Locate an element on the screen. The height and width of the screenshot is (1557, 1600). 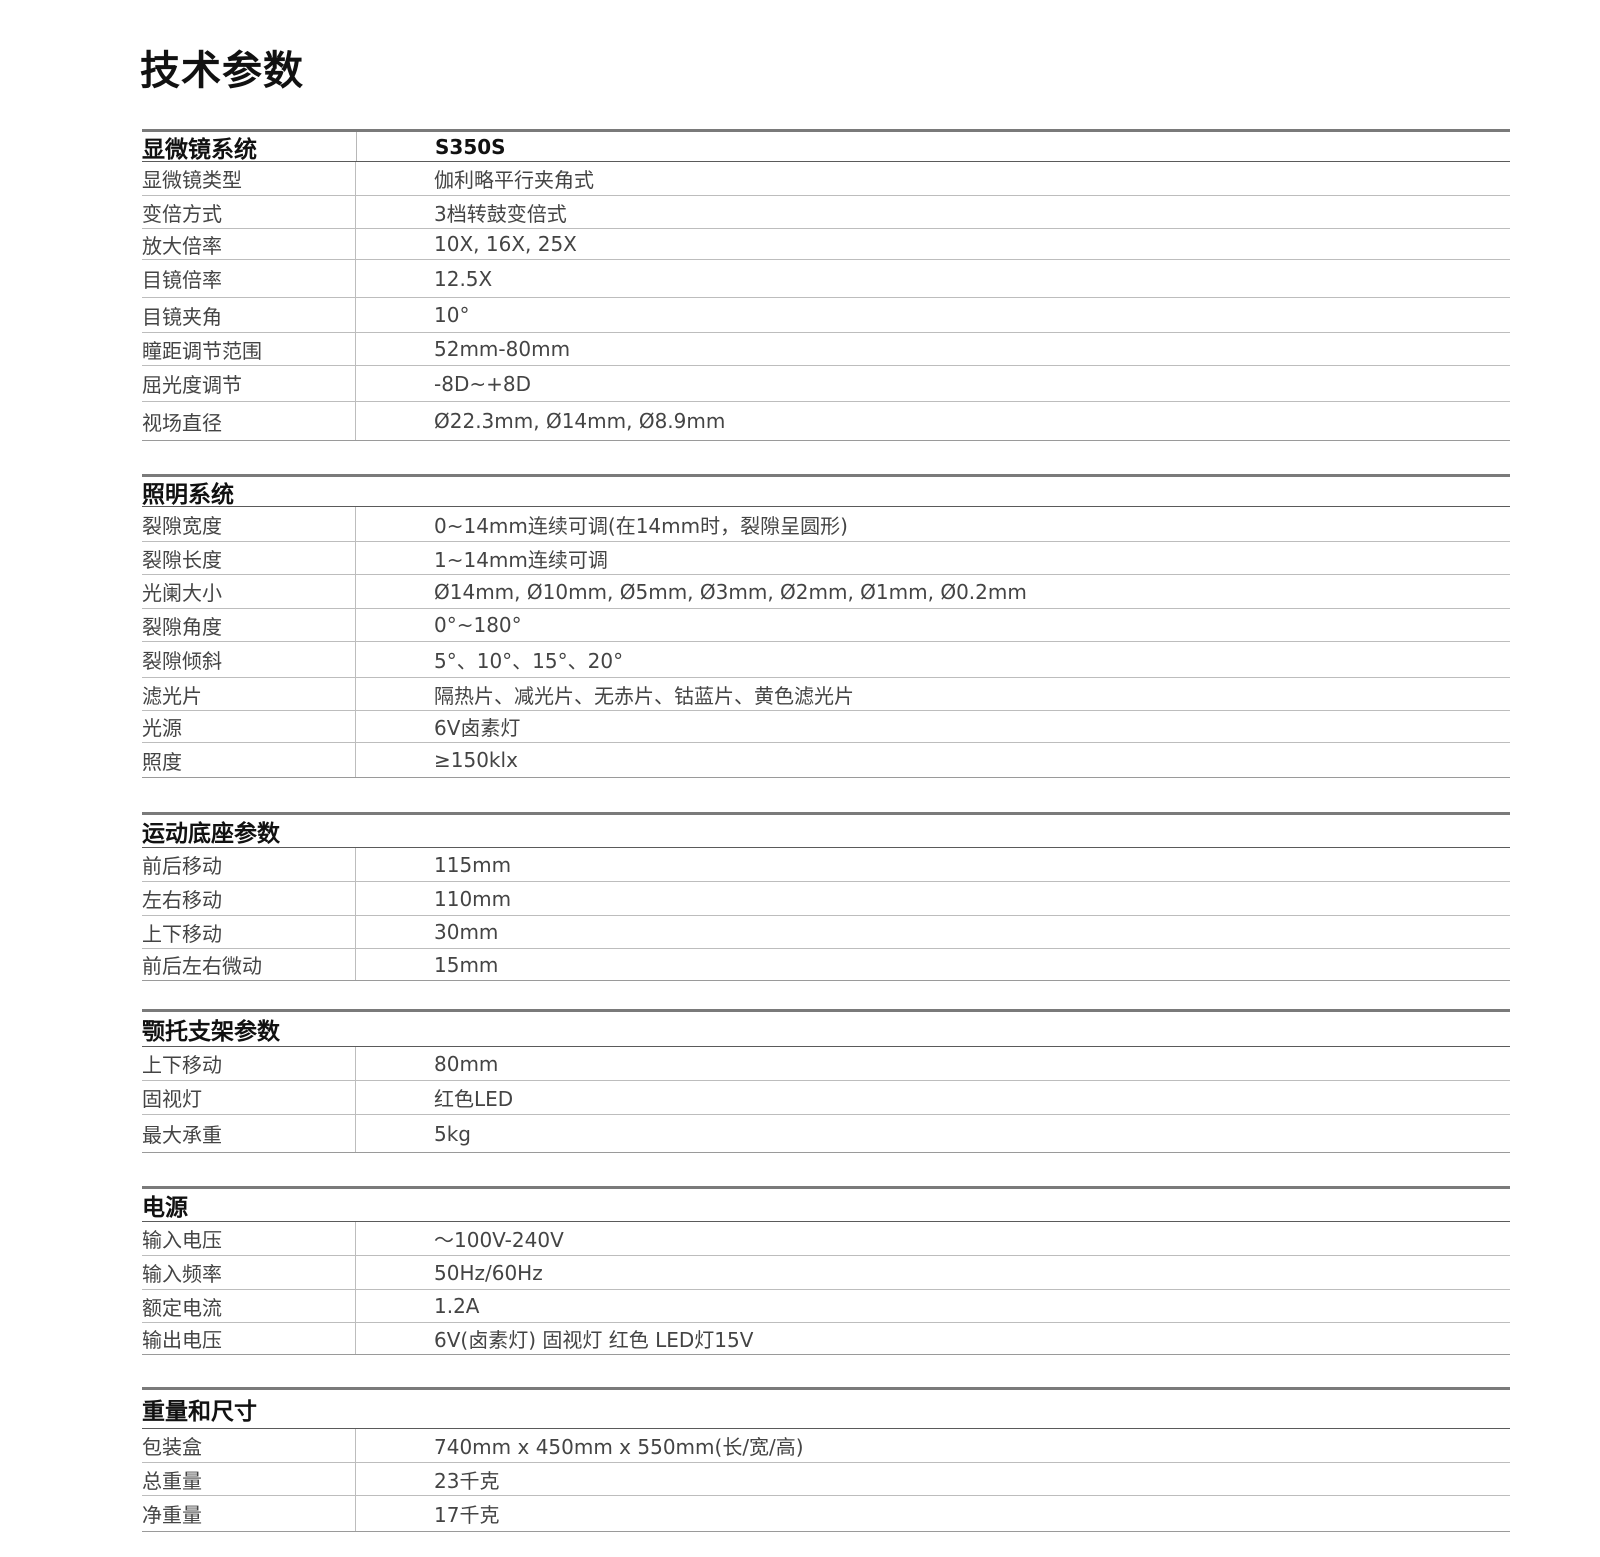
spec-value: 30mm is located at coordinates (466, 932).